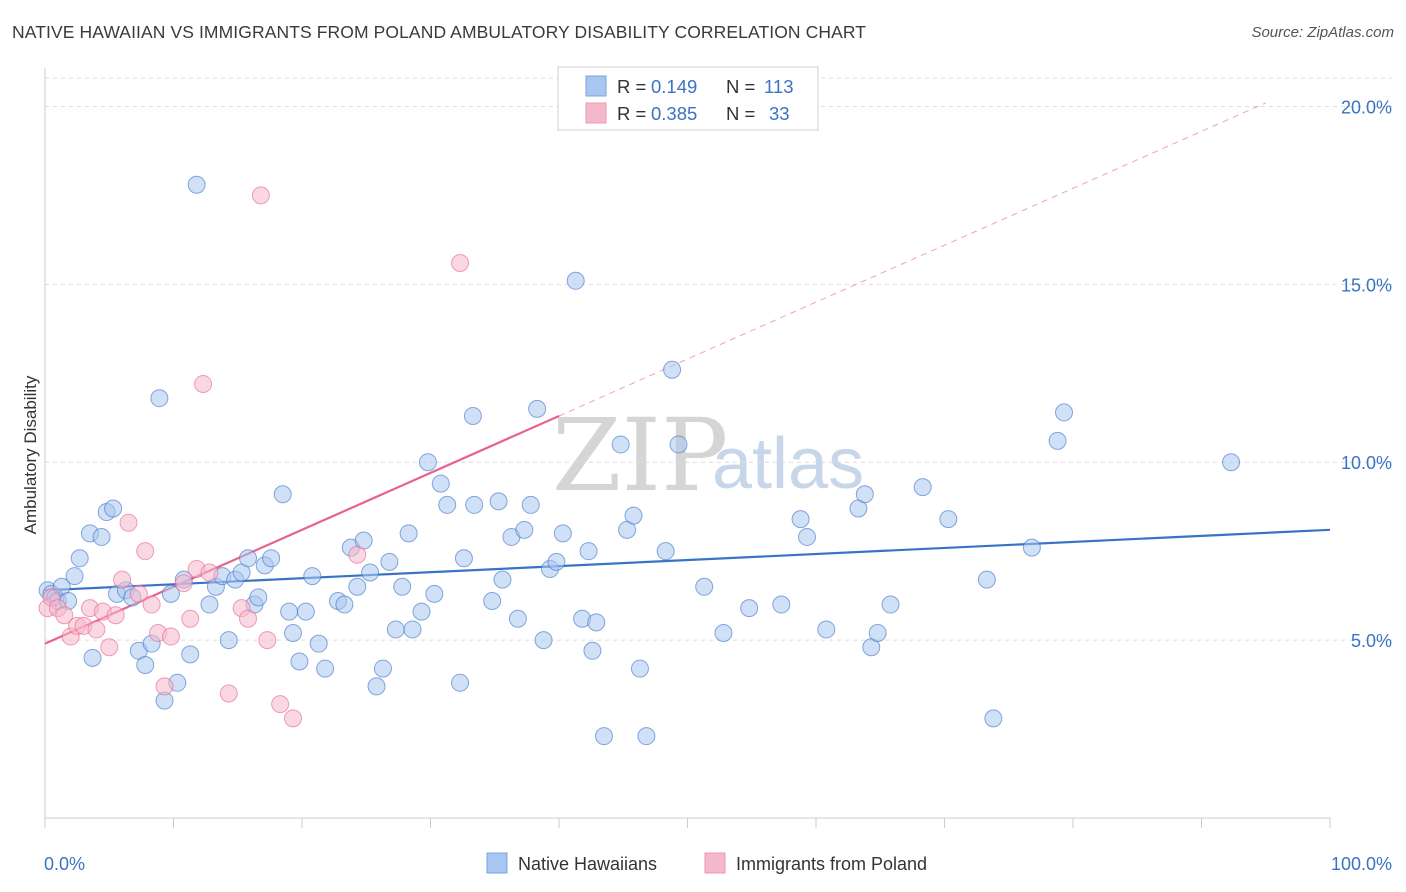 The width and height of the screenshot is (1406, 892). I want to click on x-tick-label: 0.0%, so click(64, 864).